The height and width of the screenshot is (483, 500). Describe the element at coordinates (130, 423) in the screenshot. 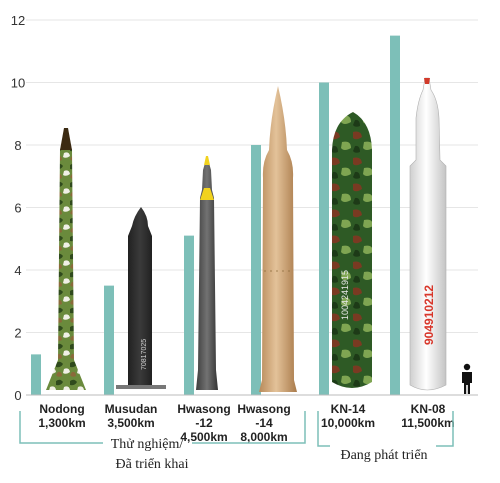

I see `category-label: 3,500km` at that location.